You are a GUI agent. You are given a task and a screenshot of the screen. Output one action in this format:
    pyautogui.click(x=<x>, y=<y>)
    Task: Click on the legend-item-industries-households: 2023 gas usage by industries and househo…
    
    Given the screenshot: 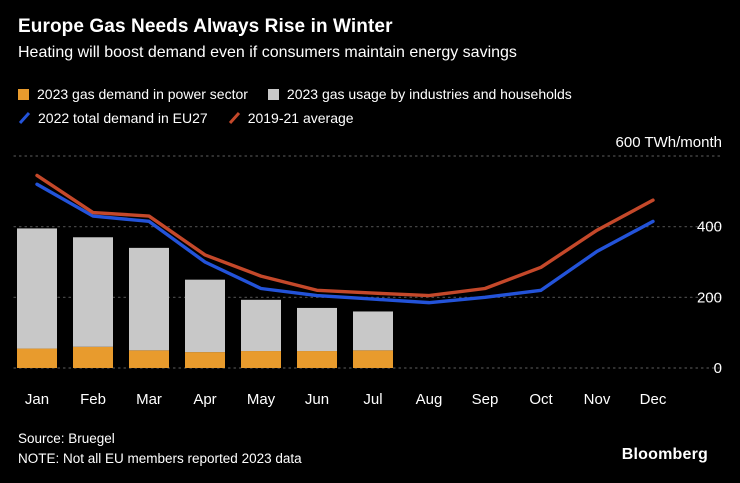 What is the action you would take?
    pyautogui.click(x=419, y=94)
    